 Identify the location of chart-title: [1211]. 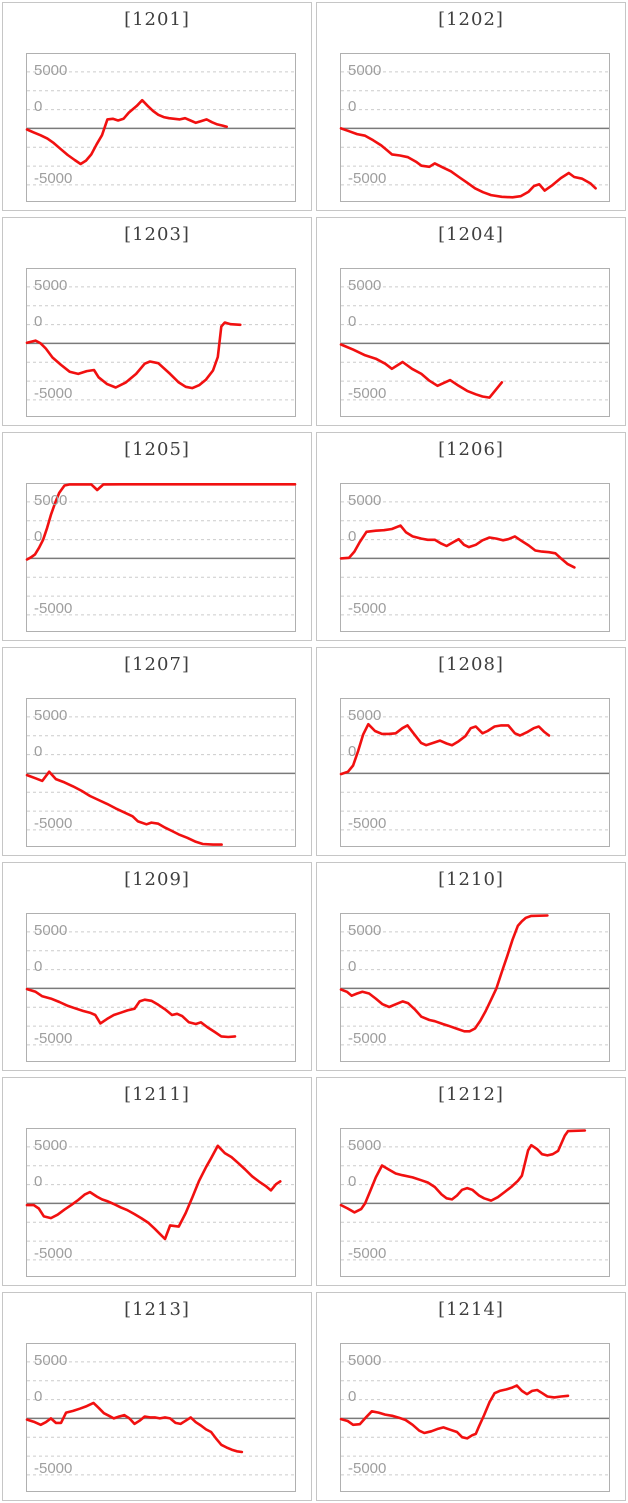
(157, 1094).